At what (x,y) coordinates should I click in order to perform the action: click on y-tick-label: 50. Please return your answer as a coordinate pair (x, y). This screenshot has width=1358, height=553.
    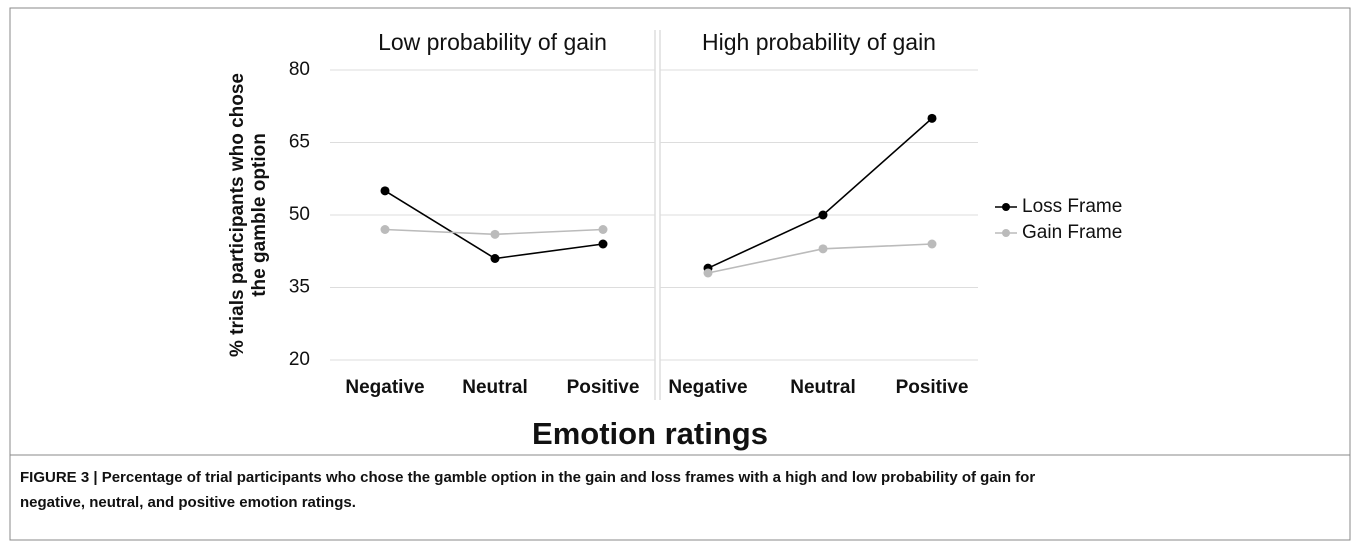
    Looking at the image, I should click on (299, 214).